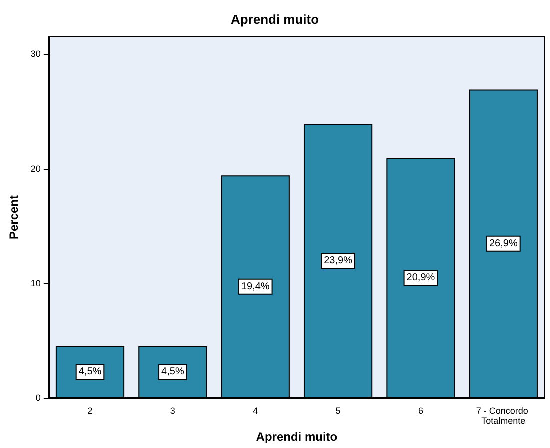 The width and height of the screenshot is (550, 448). Describe the element at coordinates (421, 411) in the screenshot. I see `x-tick-label: 6` at that location.